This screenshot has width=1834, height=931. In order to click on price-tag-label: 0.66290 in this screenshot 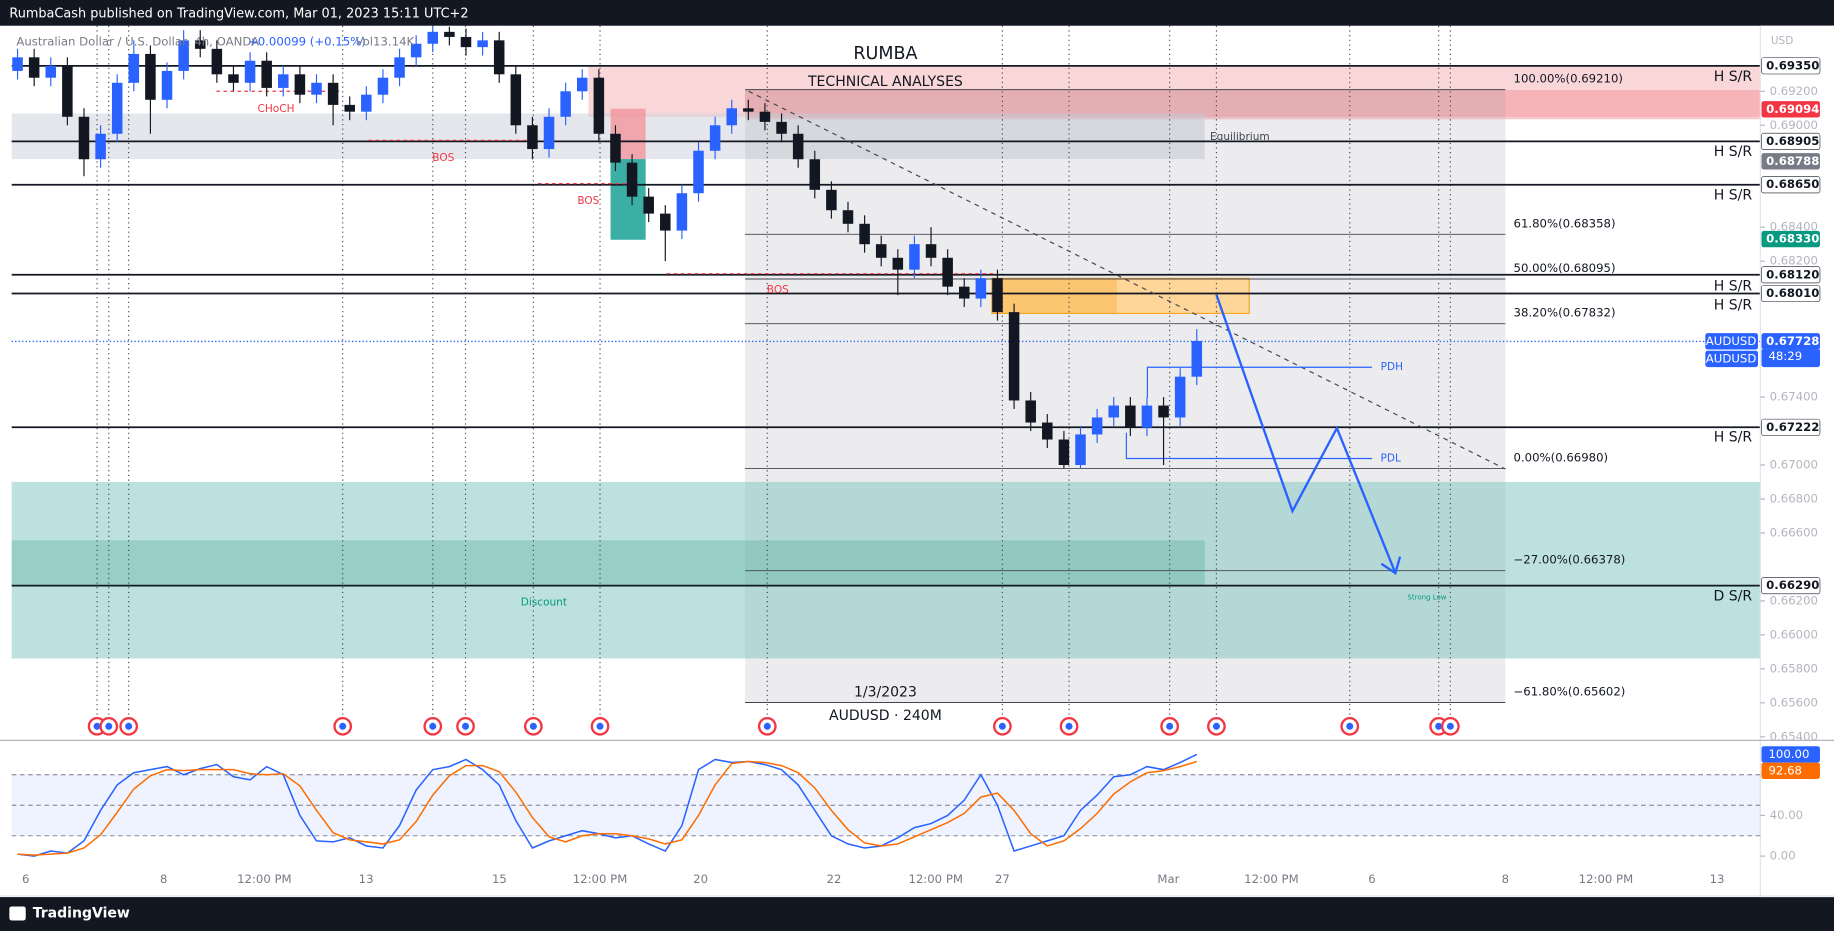, I will do `click(1792, 585)`.